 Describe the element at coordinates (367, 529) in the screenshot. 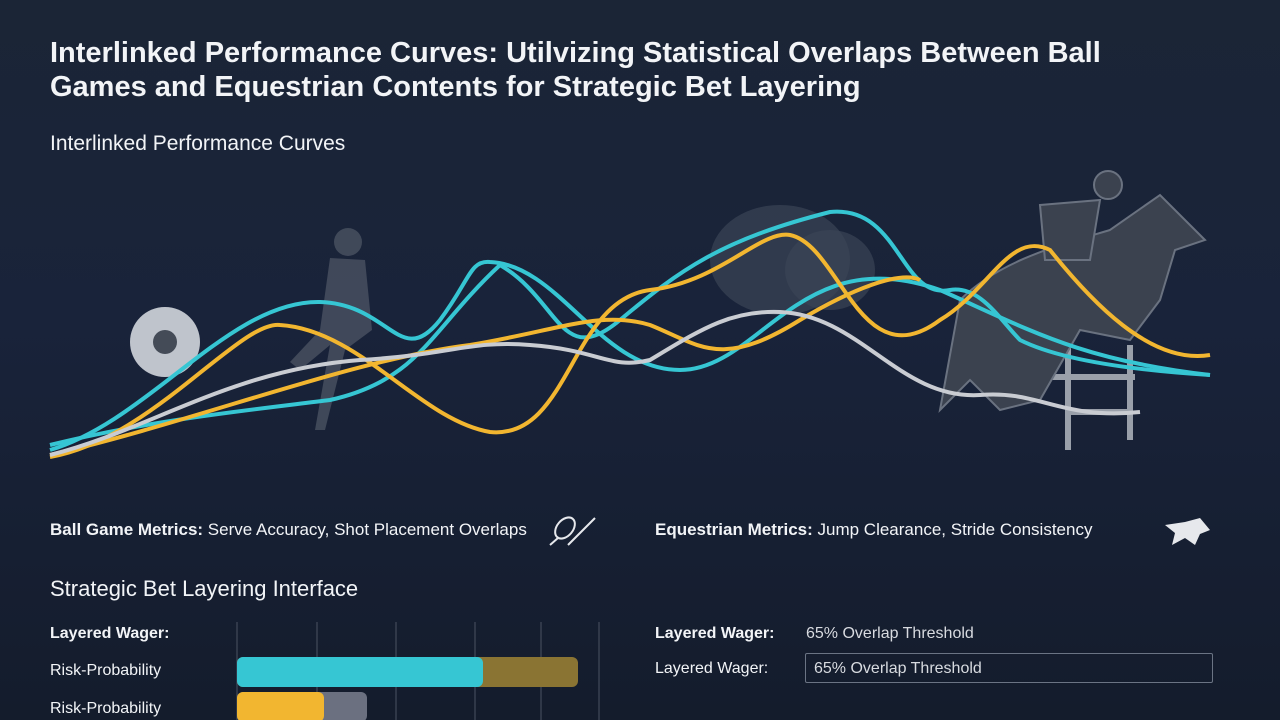

I see `metric-text: Serve Accuracy, Shot Placement Overlaps` at that location.